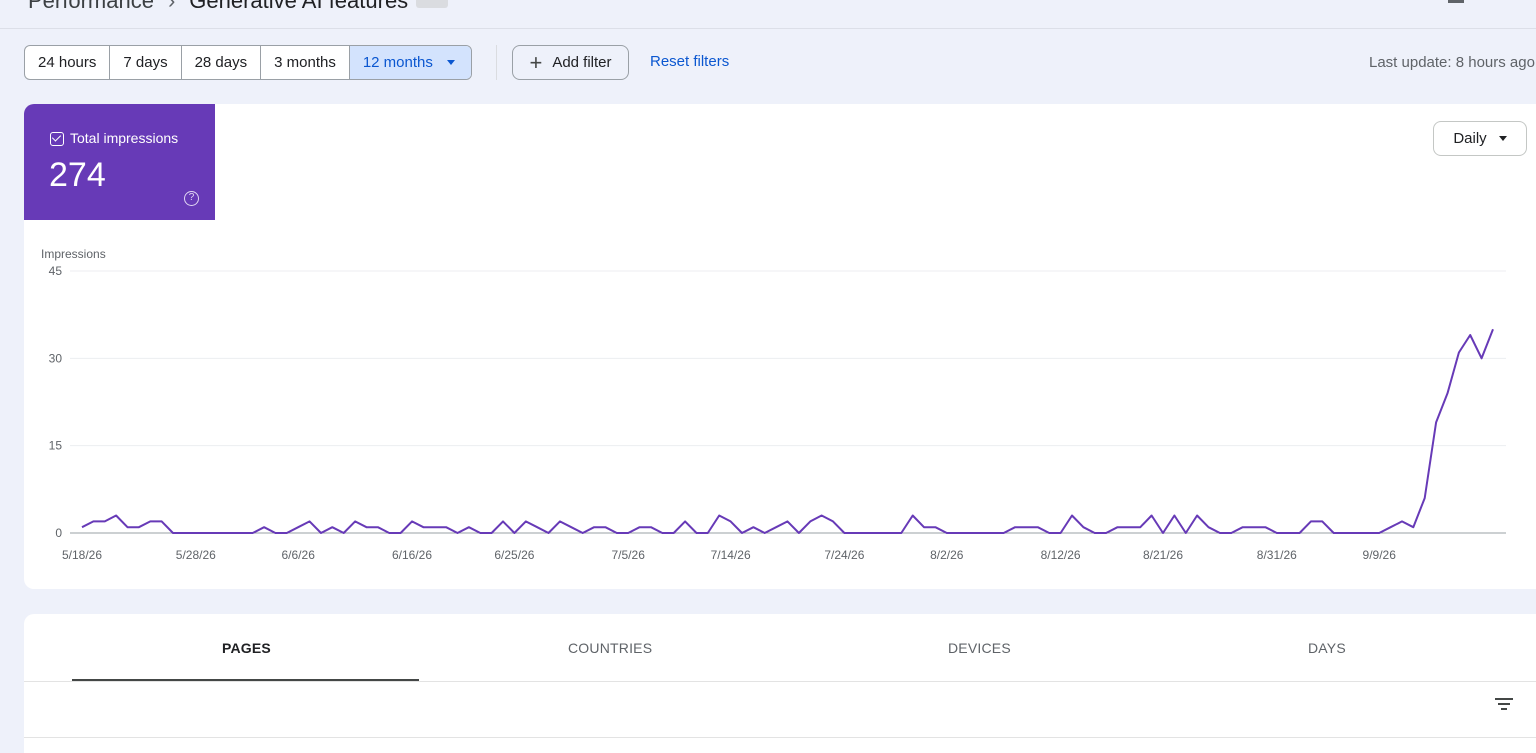 The image size is (1536, 753). What do you see at coordinates (780, 737) in the screenshot?
I see `table-header-divider` at bounding box center [780, 737].